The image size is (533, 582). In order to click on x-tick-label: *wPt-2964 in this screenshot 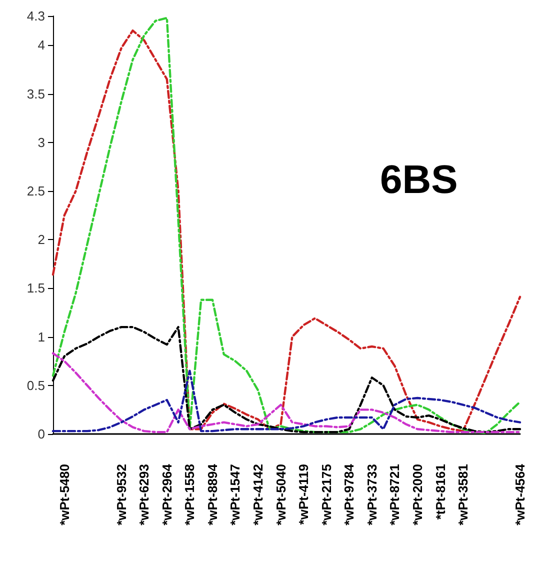, I will do `click(166, 494)`.